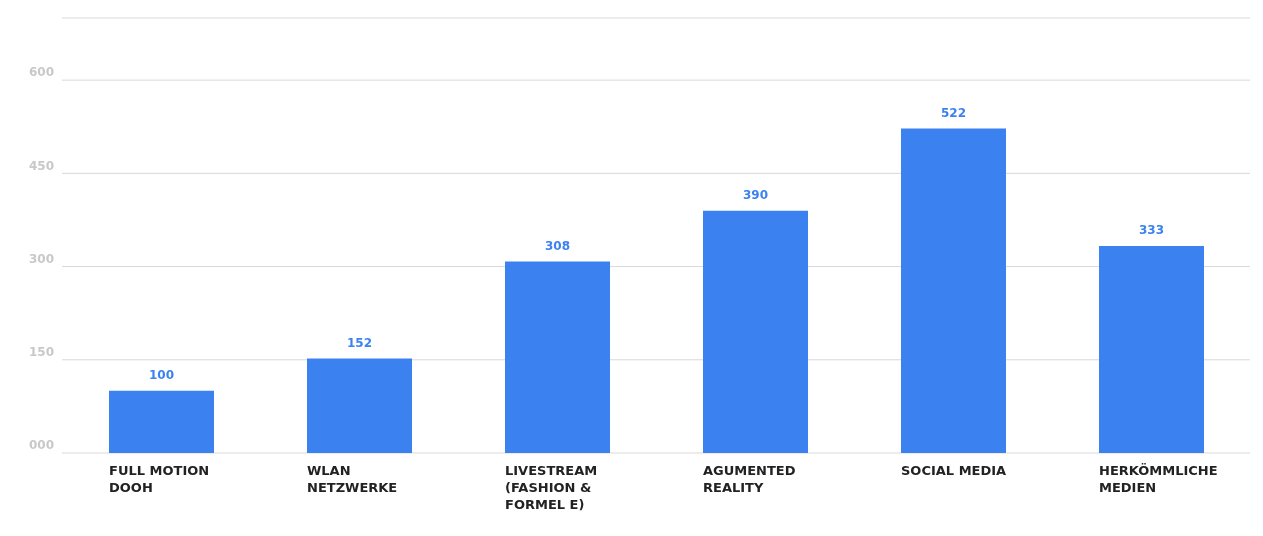  What do you see at coordinates (953, 112) in the screenshot?
I see `data-label: 522` at bounding box center [953, 112].